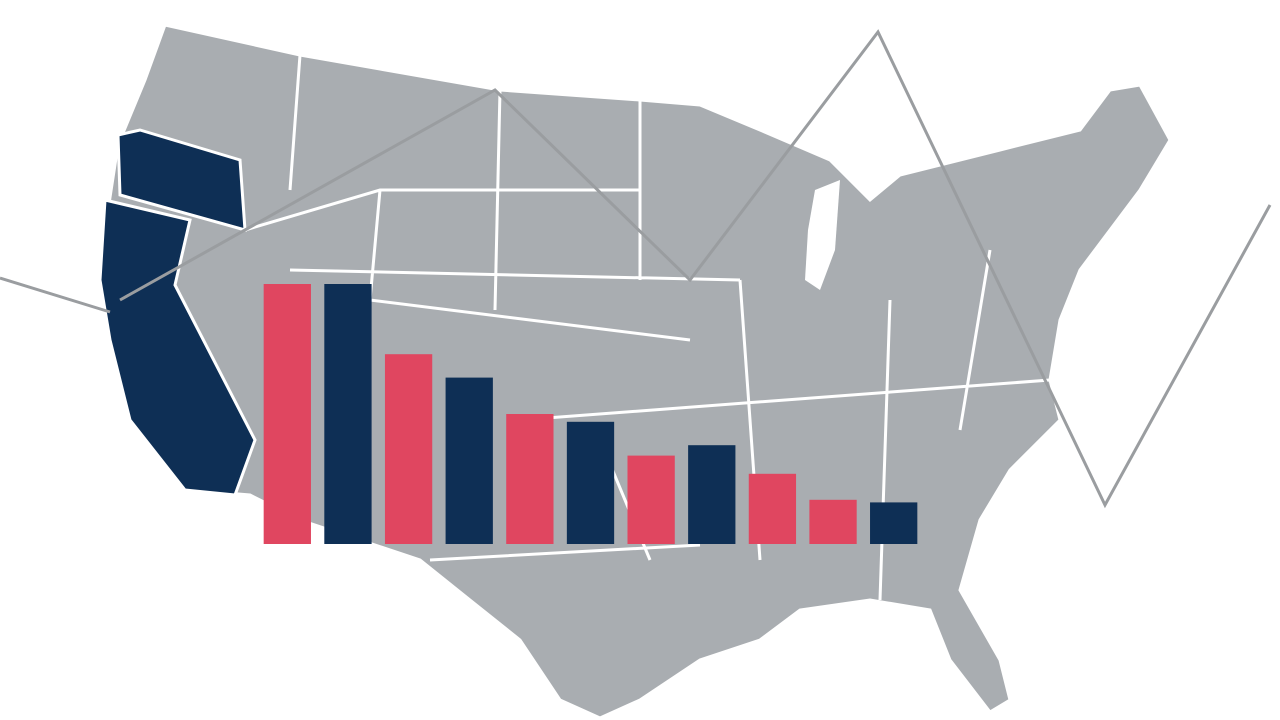 The image size is (1280, 720). What do you see at coordinates (55, 295) in the screenshot?
I see `decorative-line` at bounding box center [55, 295].